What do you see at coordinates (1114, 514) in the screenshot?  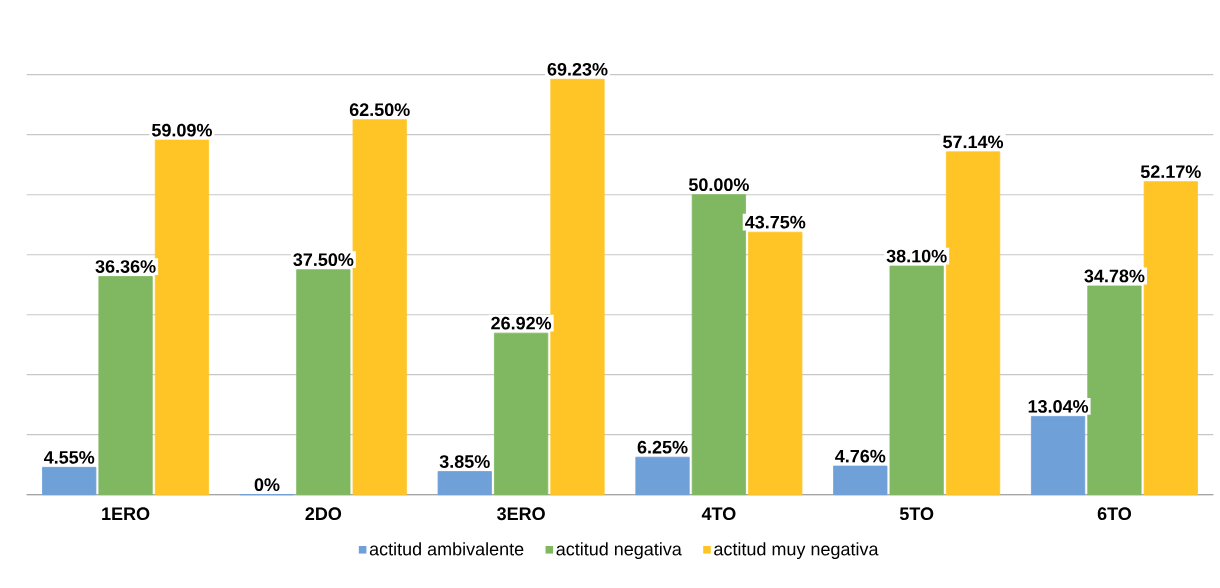 I see `x-tick-label: 6TO` at bounding box center [1114, 514].